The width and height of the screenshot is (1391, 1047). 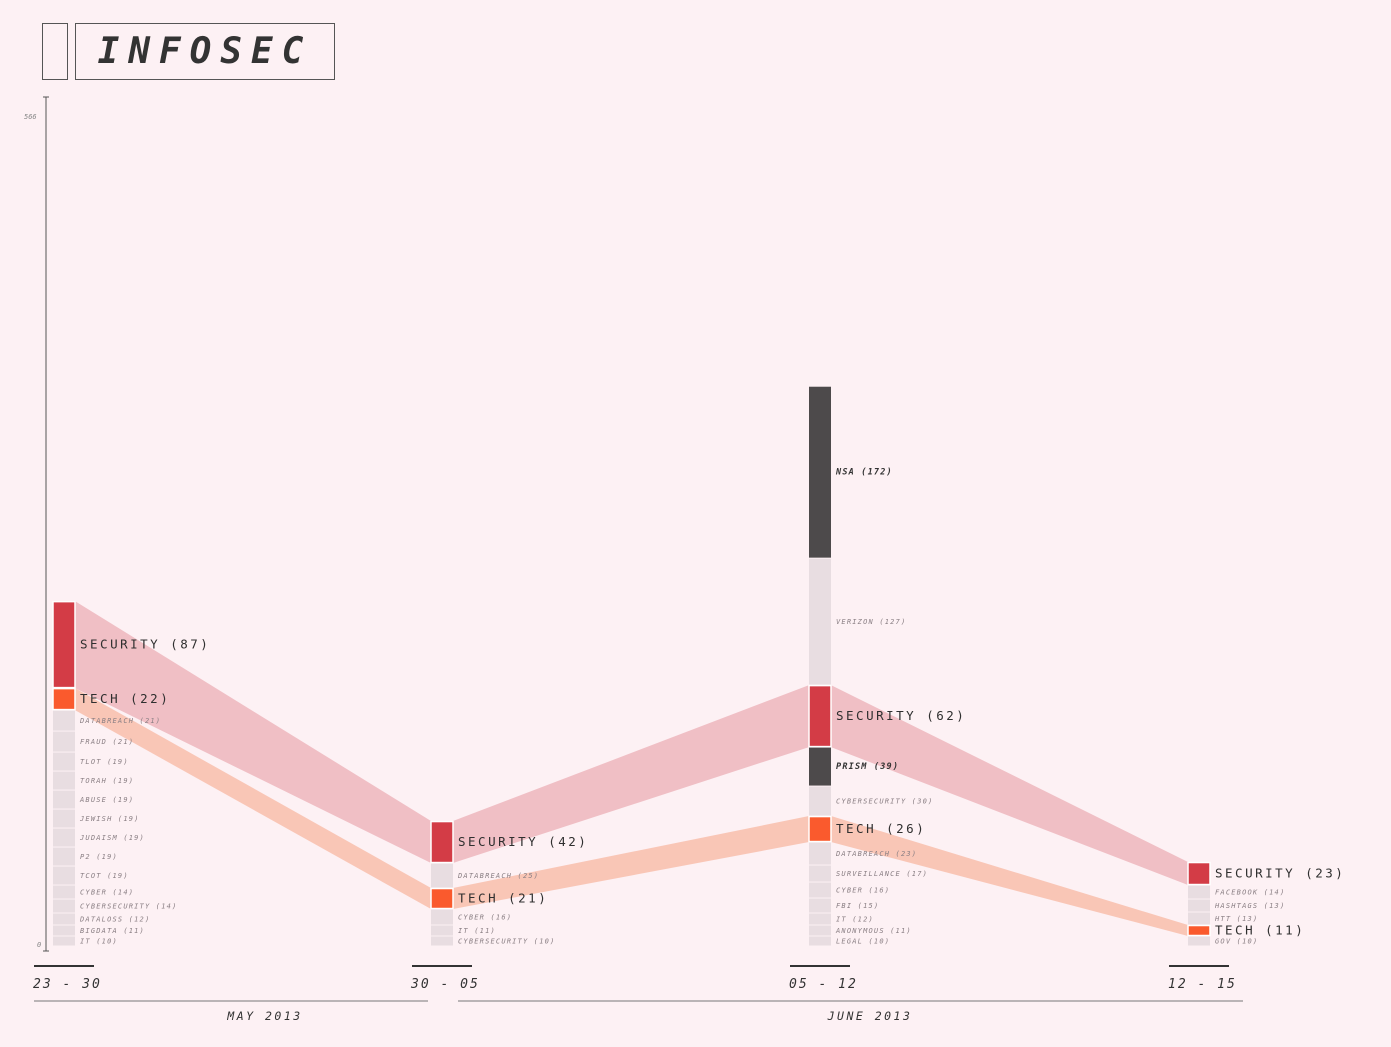 What do you see at coordinates (39, 945) in the screenshot?
I see `y-tick-min: 0` at bounding box center [39, 945].